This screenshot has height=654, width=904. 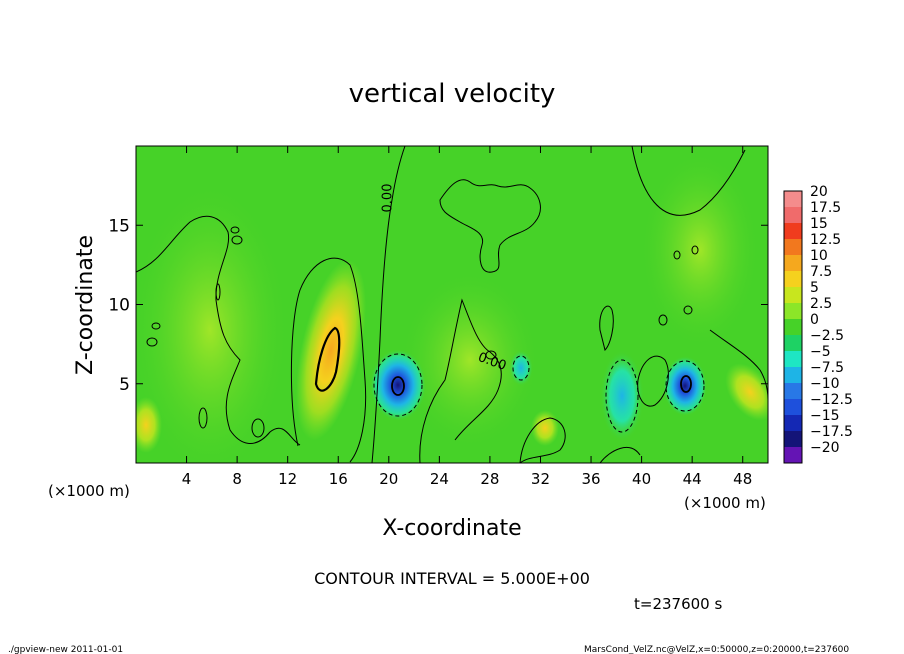 I want to click on neg5-contour-44km, so click(x=685, y=386).